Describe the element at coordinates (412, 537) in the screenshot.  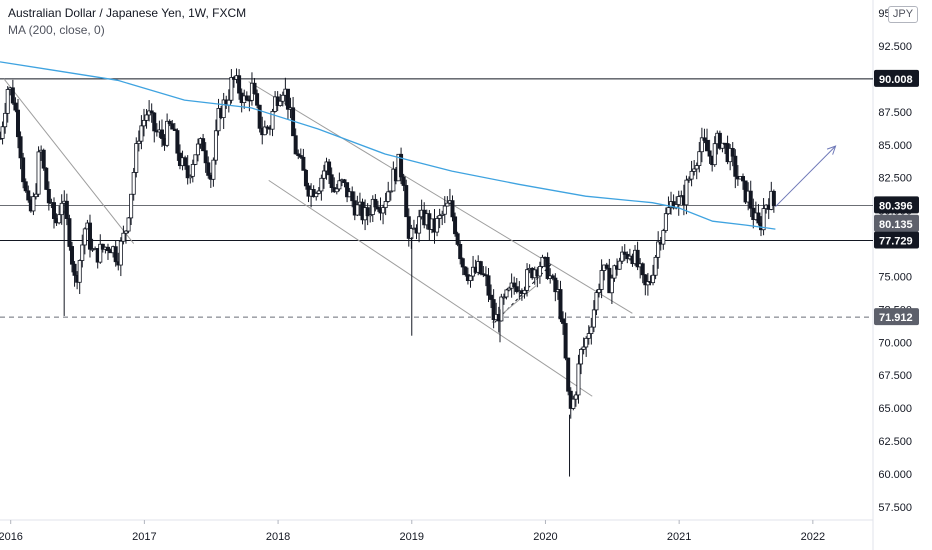
I see `x-tick-label: 2019` at that location.